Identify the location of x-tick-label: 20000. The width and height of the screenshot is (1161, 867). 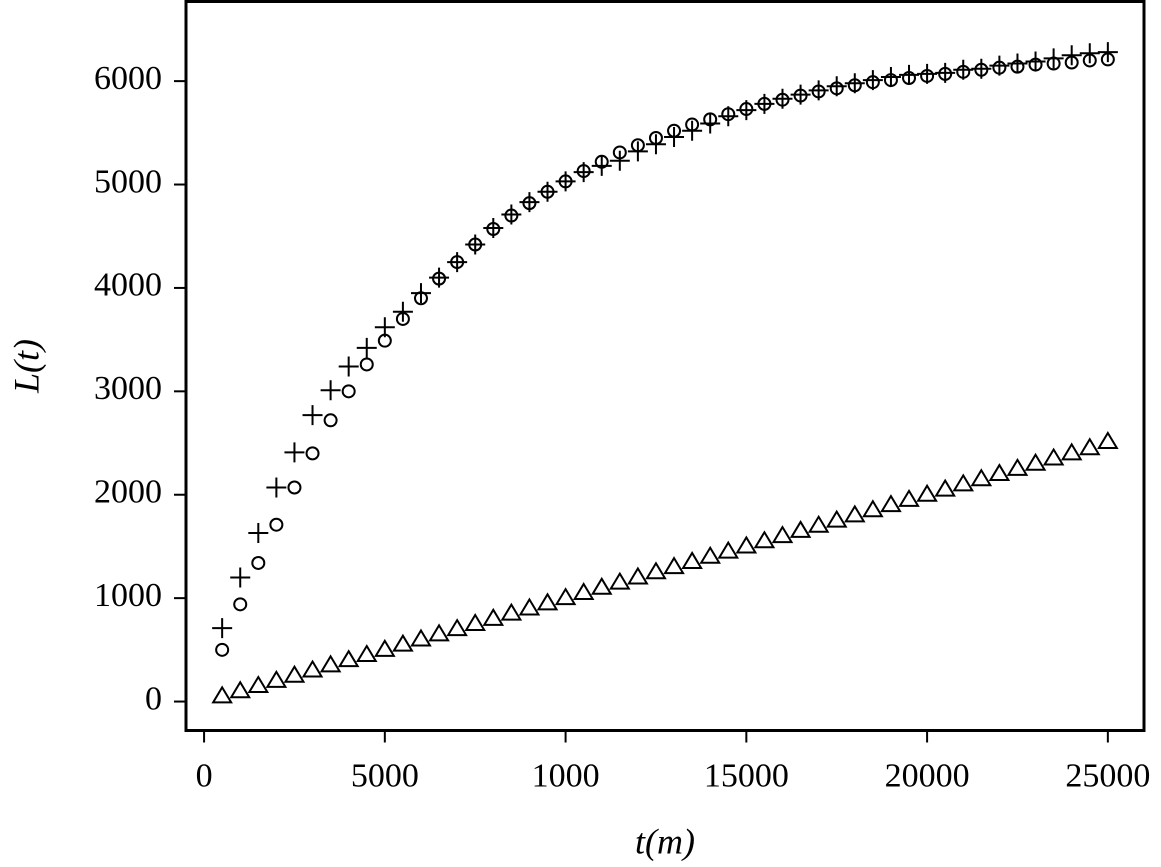
(927, 775).